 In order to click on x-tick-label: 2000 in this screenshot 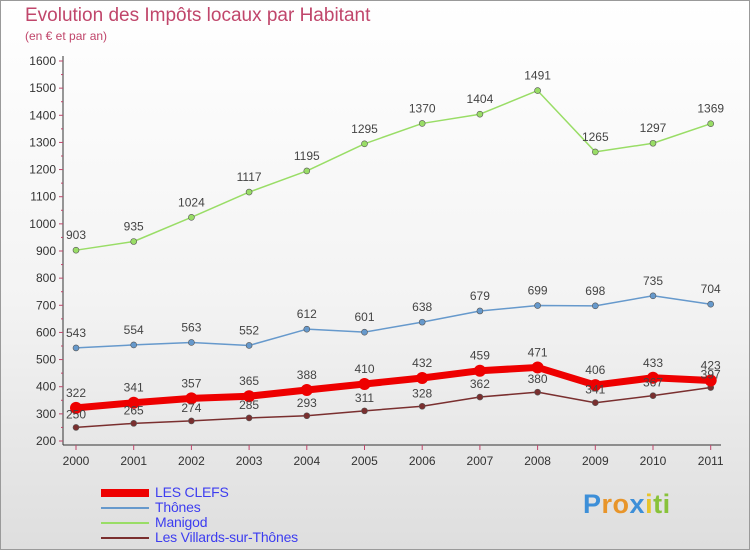, I will do `click(76, 461)`.